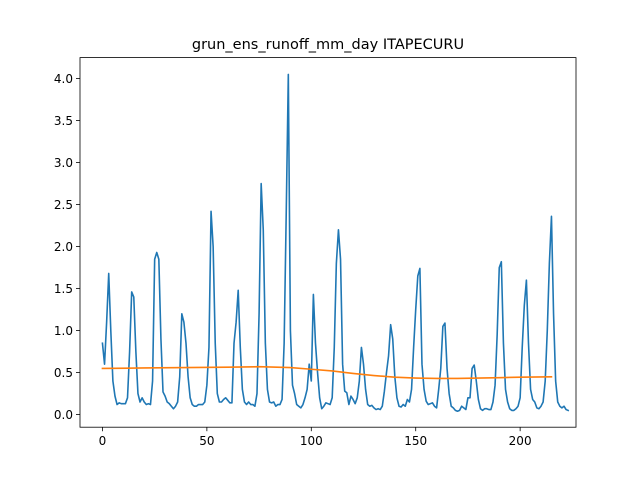 This screenshot has height=480, width=640. What do you see at coordinates (206, 441) in the screenshot?
I see `x-tick-label: 50` at bounding box center [206, 441].